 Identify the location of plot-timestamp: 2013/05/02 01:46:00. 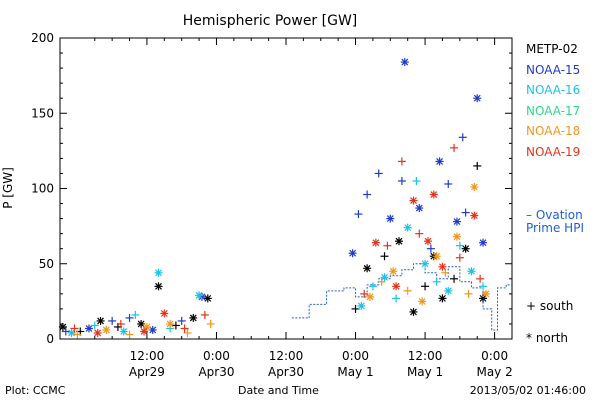
(527, 390).